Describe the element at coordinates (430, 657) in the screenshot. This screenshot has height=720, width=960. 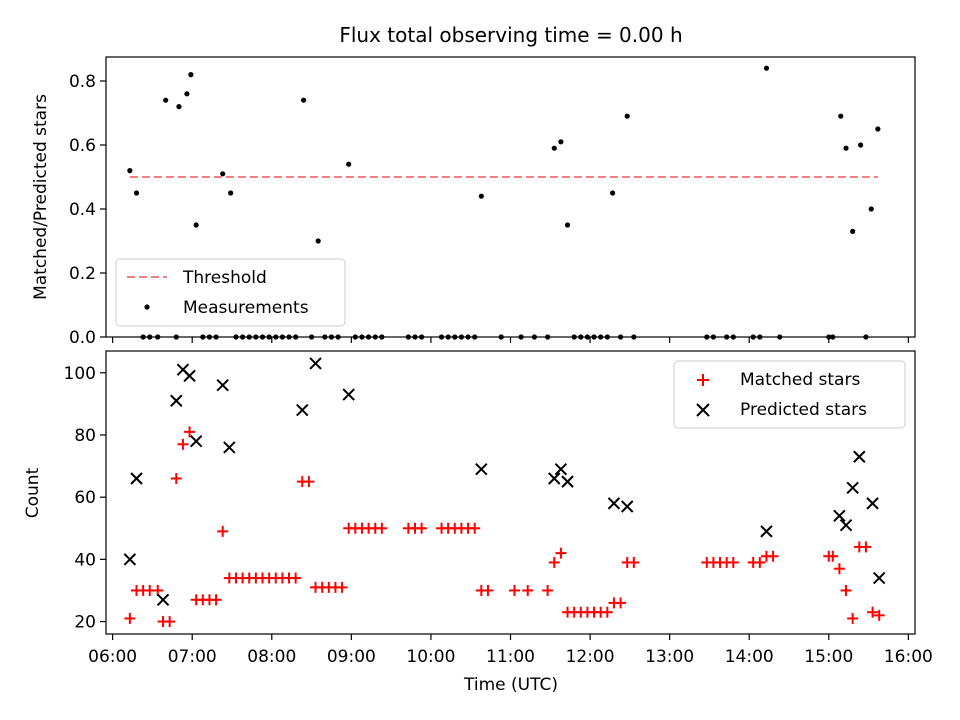
I see `x-tick-label: 10:00` at that location.